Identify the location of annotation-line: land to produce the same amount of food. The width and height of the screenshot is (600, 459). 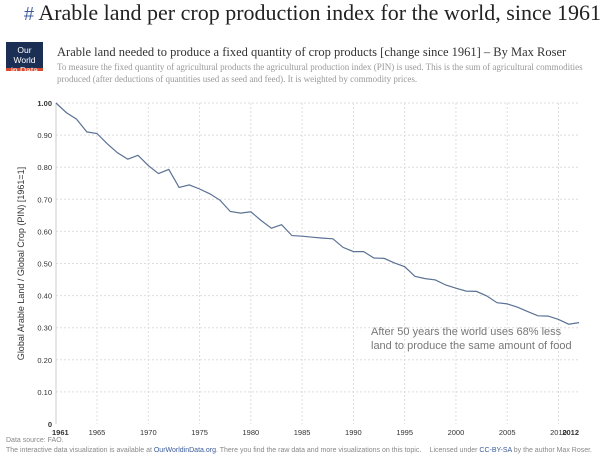
(471, 346).